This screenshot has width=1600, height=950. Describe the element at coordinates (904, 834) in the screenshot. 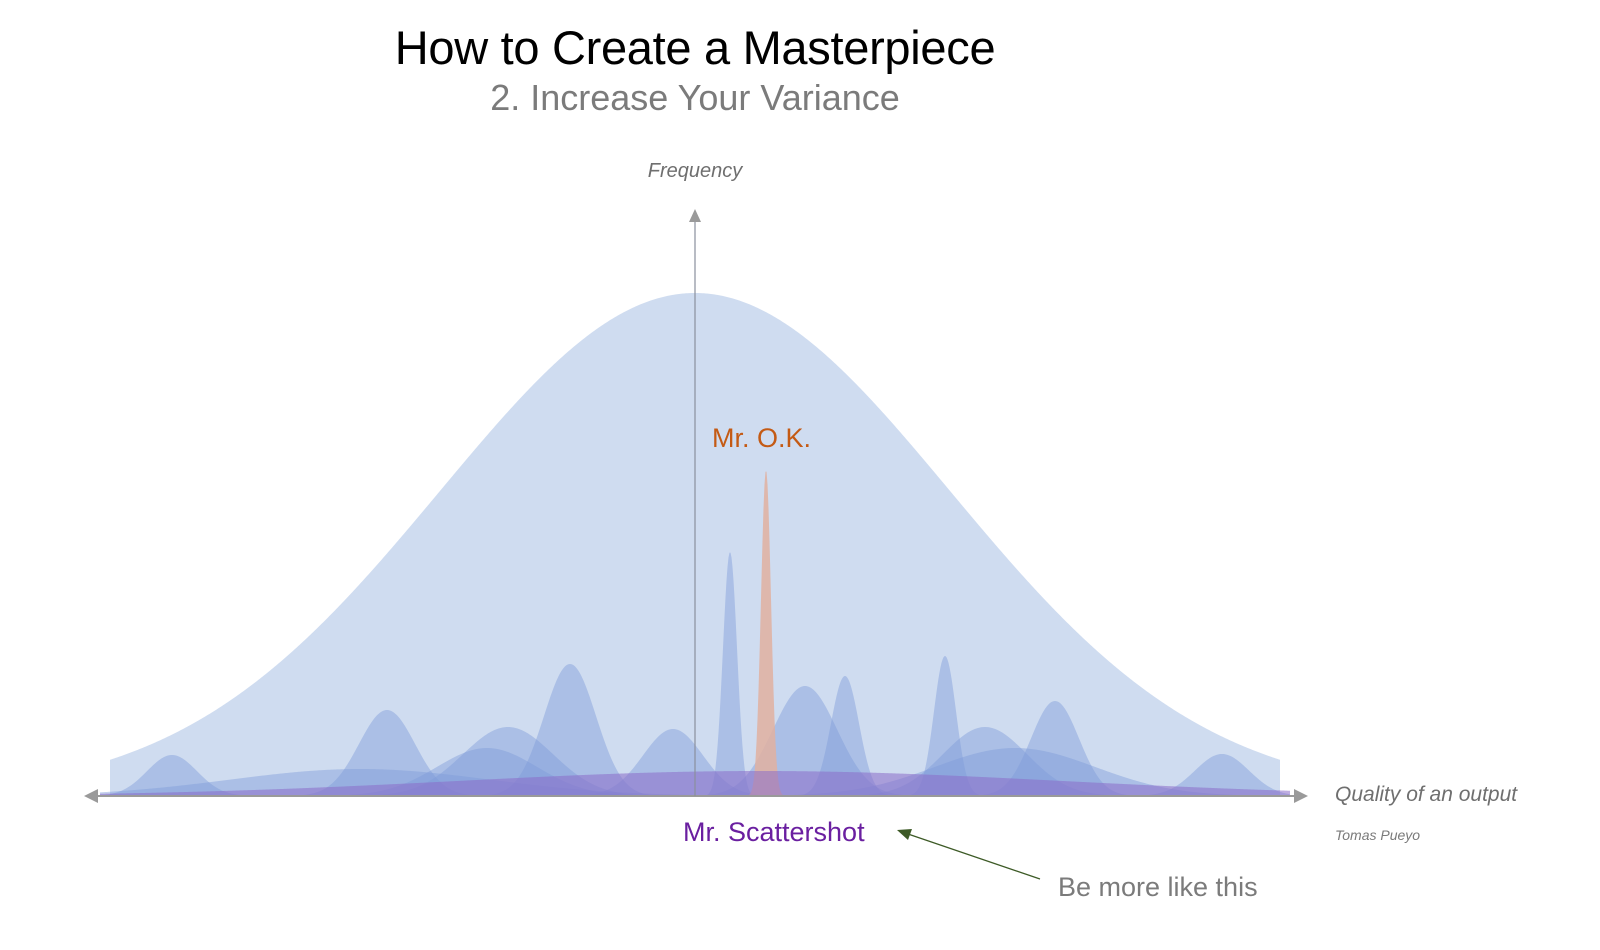

I see `annotation-arrow-head-icon` at that location.